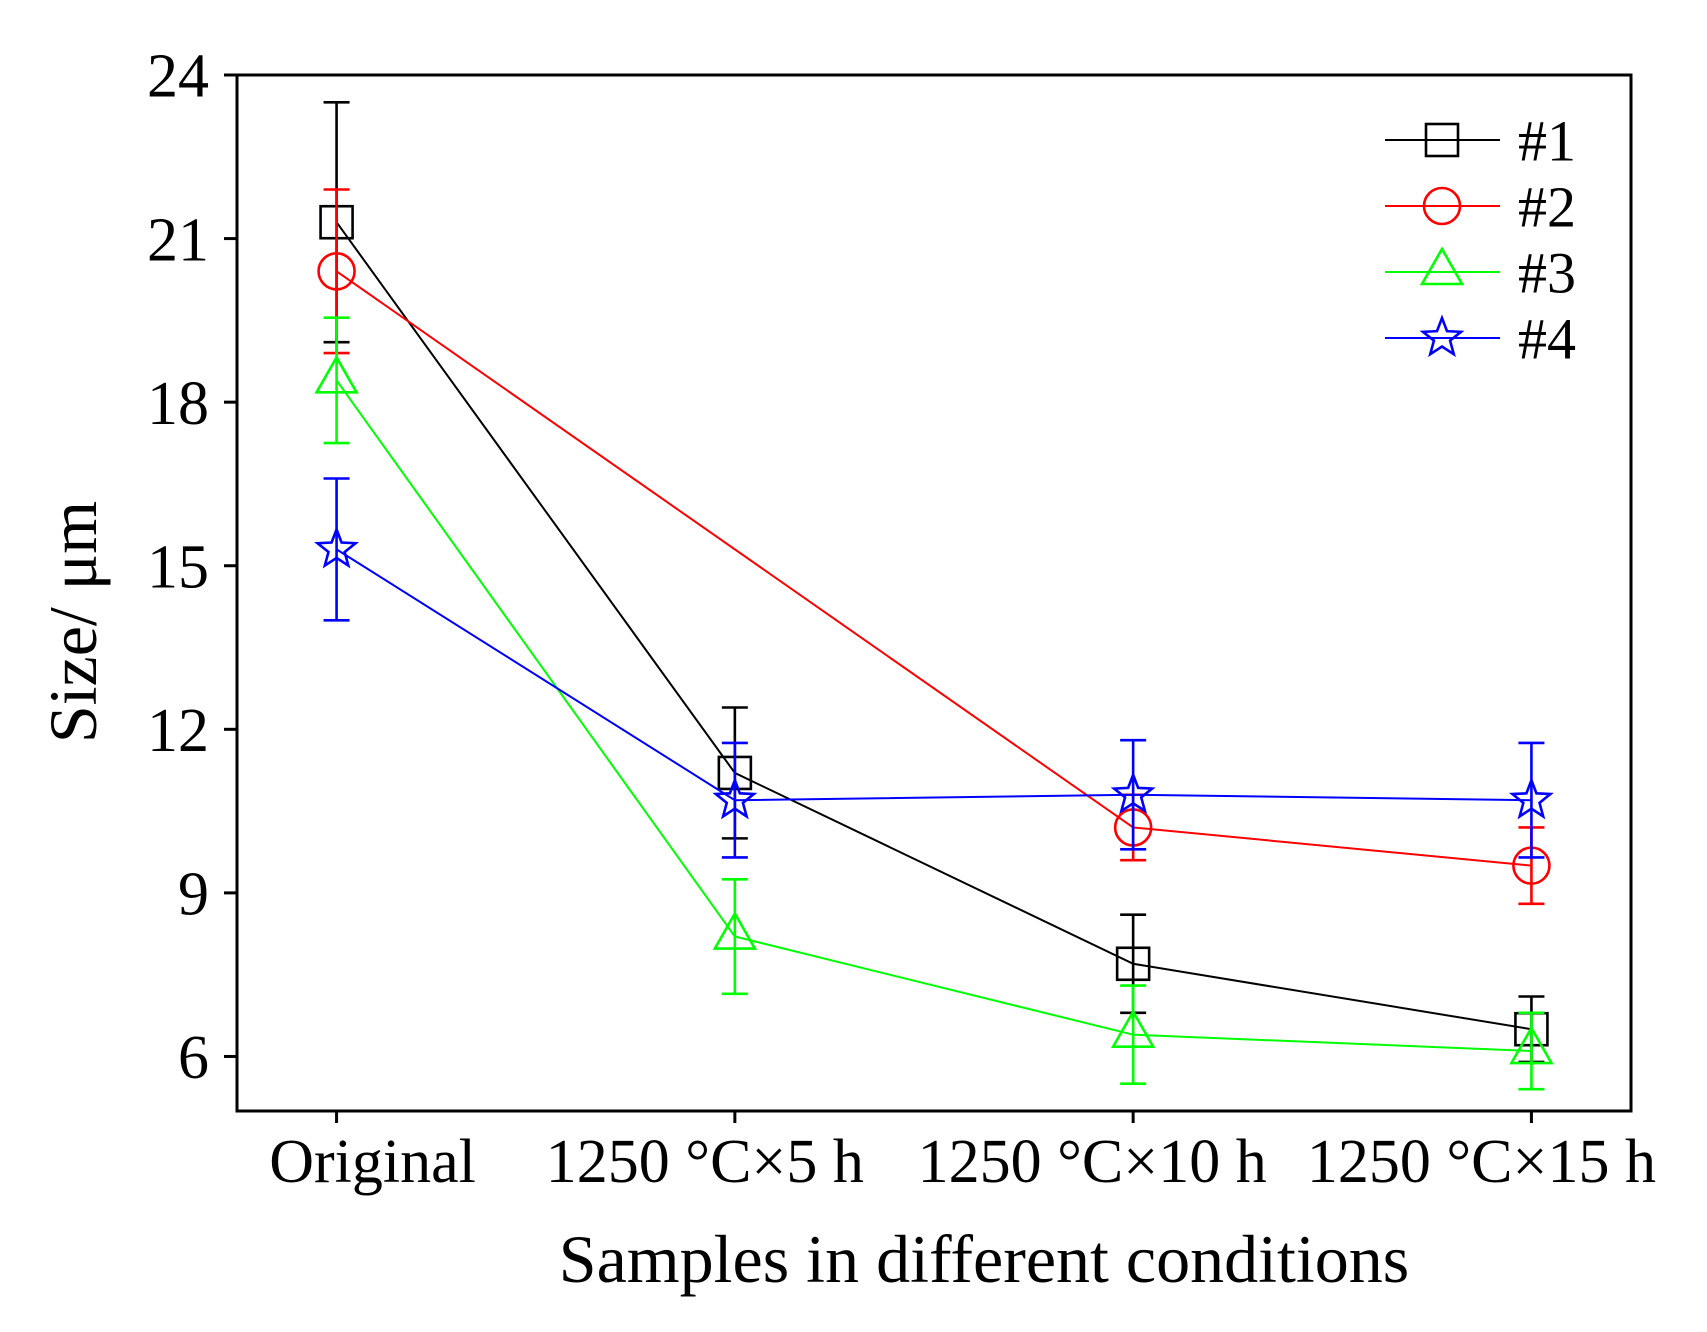 This screenshot has height=1332, width=1707. What do you see at coordinates (1480, 272) in the screenshot?
I see `legend-item: #3` at bounding box center [1480, 272].